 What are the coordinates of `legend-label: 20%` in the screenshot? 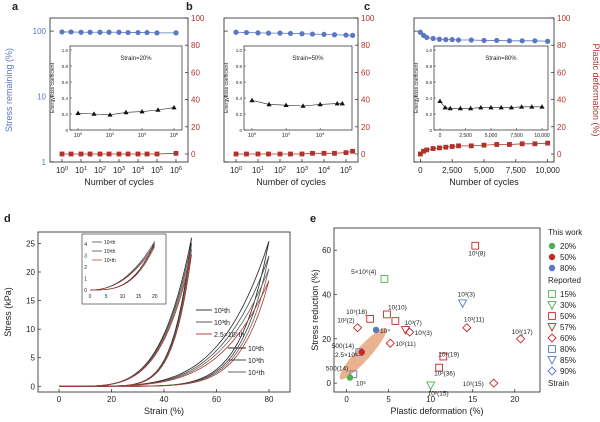 It's located at (568, 246).